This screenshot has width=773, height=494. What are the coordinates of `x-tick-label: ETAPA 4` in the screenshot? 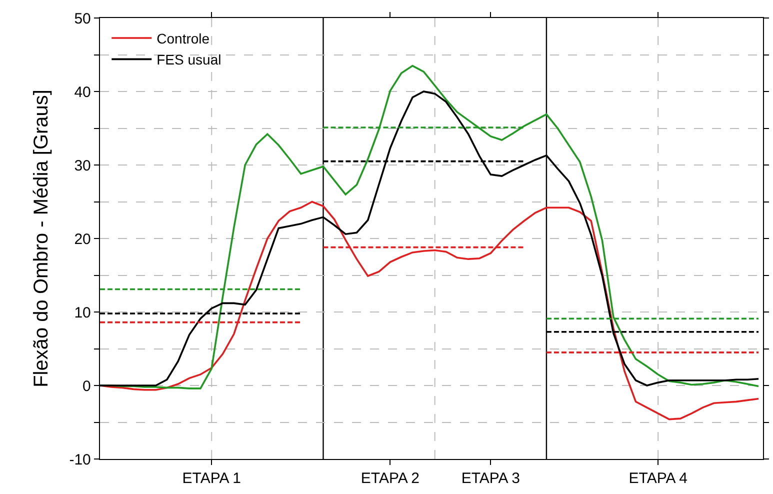 It's located at (658, 479).